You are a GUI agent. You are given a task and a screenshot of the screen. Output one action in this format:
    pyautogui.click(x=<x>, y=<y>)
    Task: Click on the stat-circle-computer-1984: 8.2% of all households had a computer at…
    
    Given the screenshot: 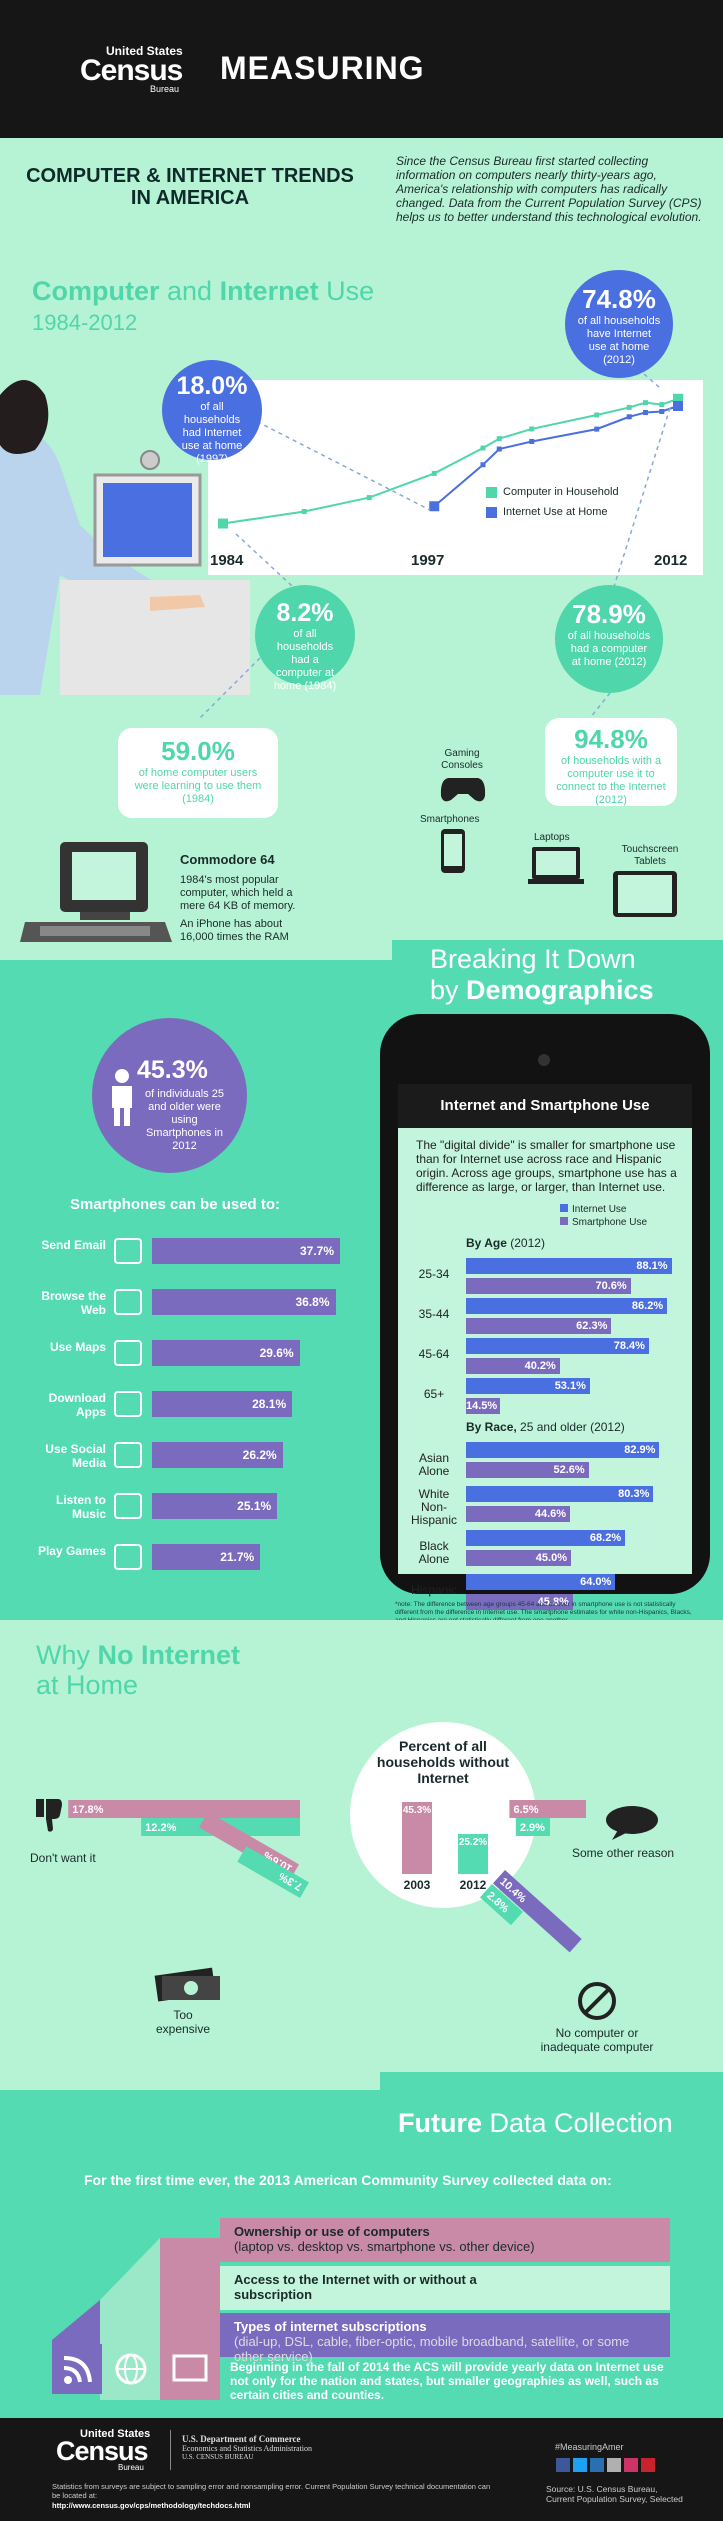 What is the action you would take?
    pyautogui.click(x=305, y=638)
    